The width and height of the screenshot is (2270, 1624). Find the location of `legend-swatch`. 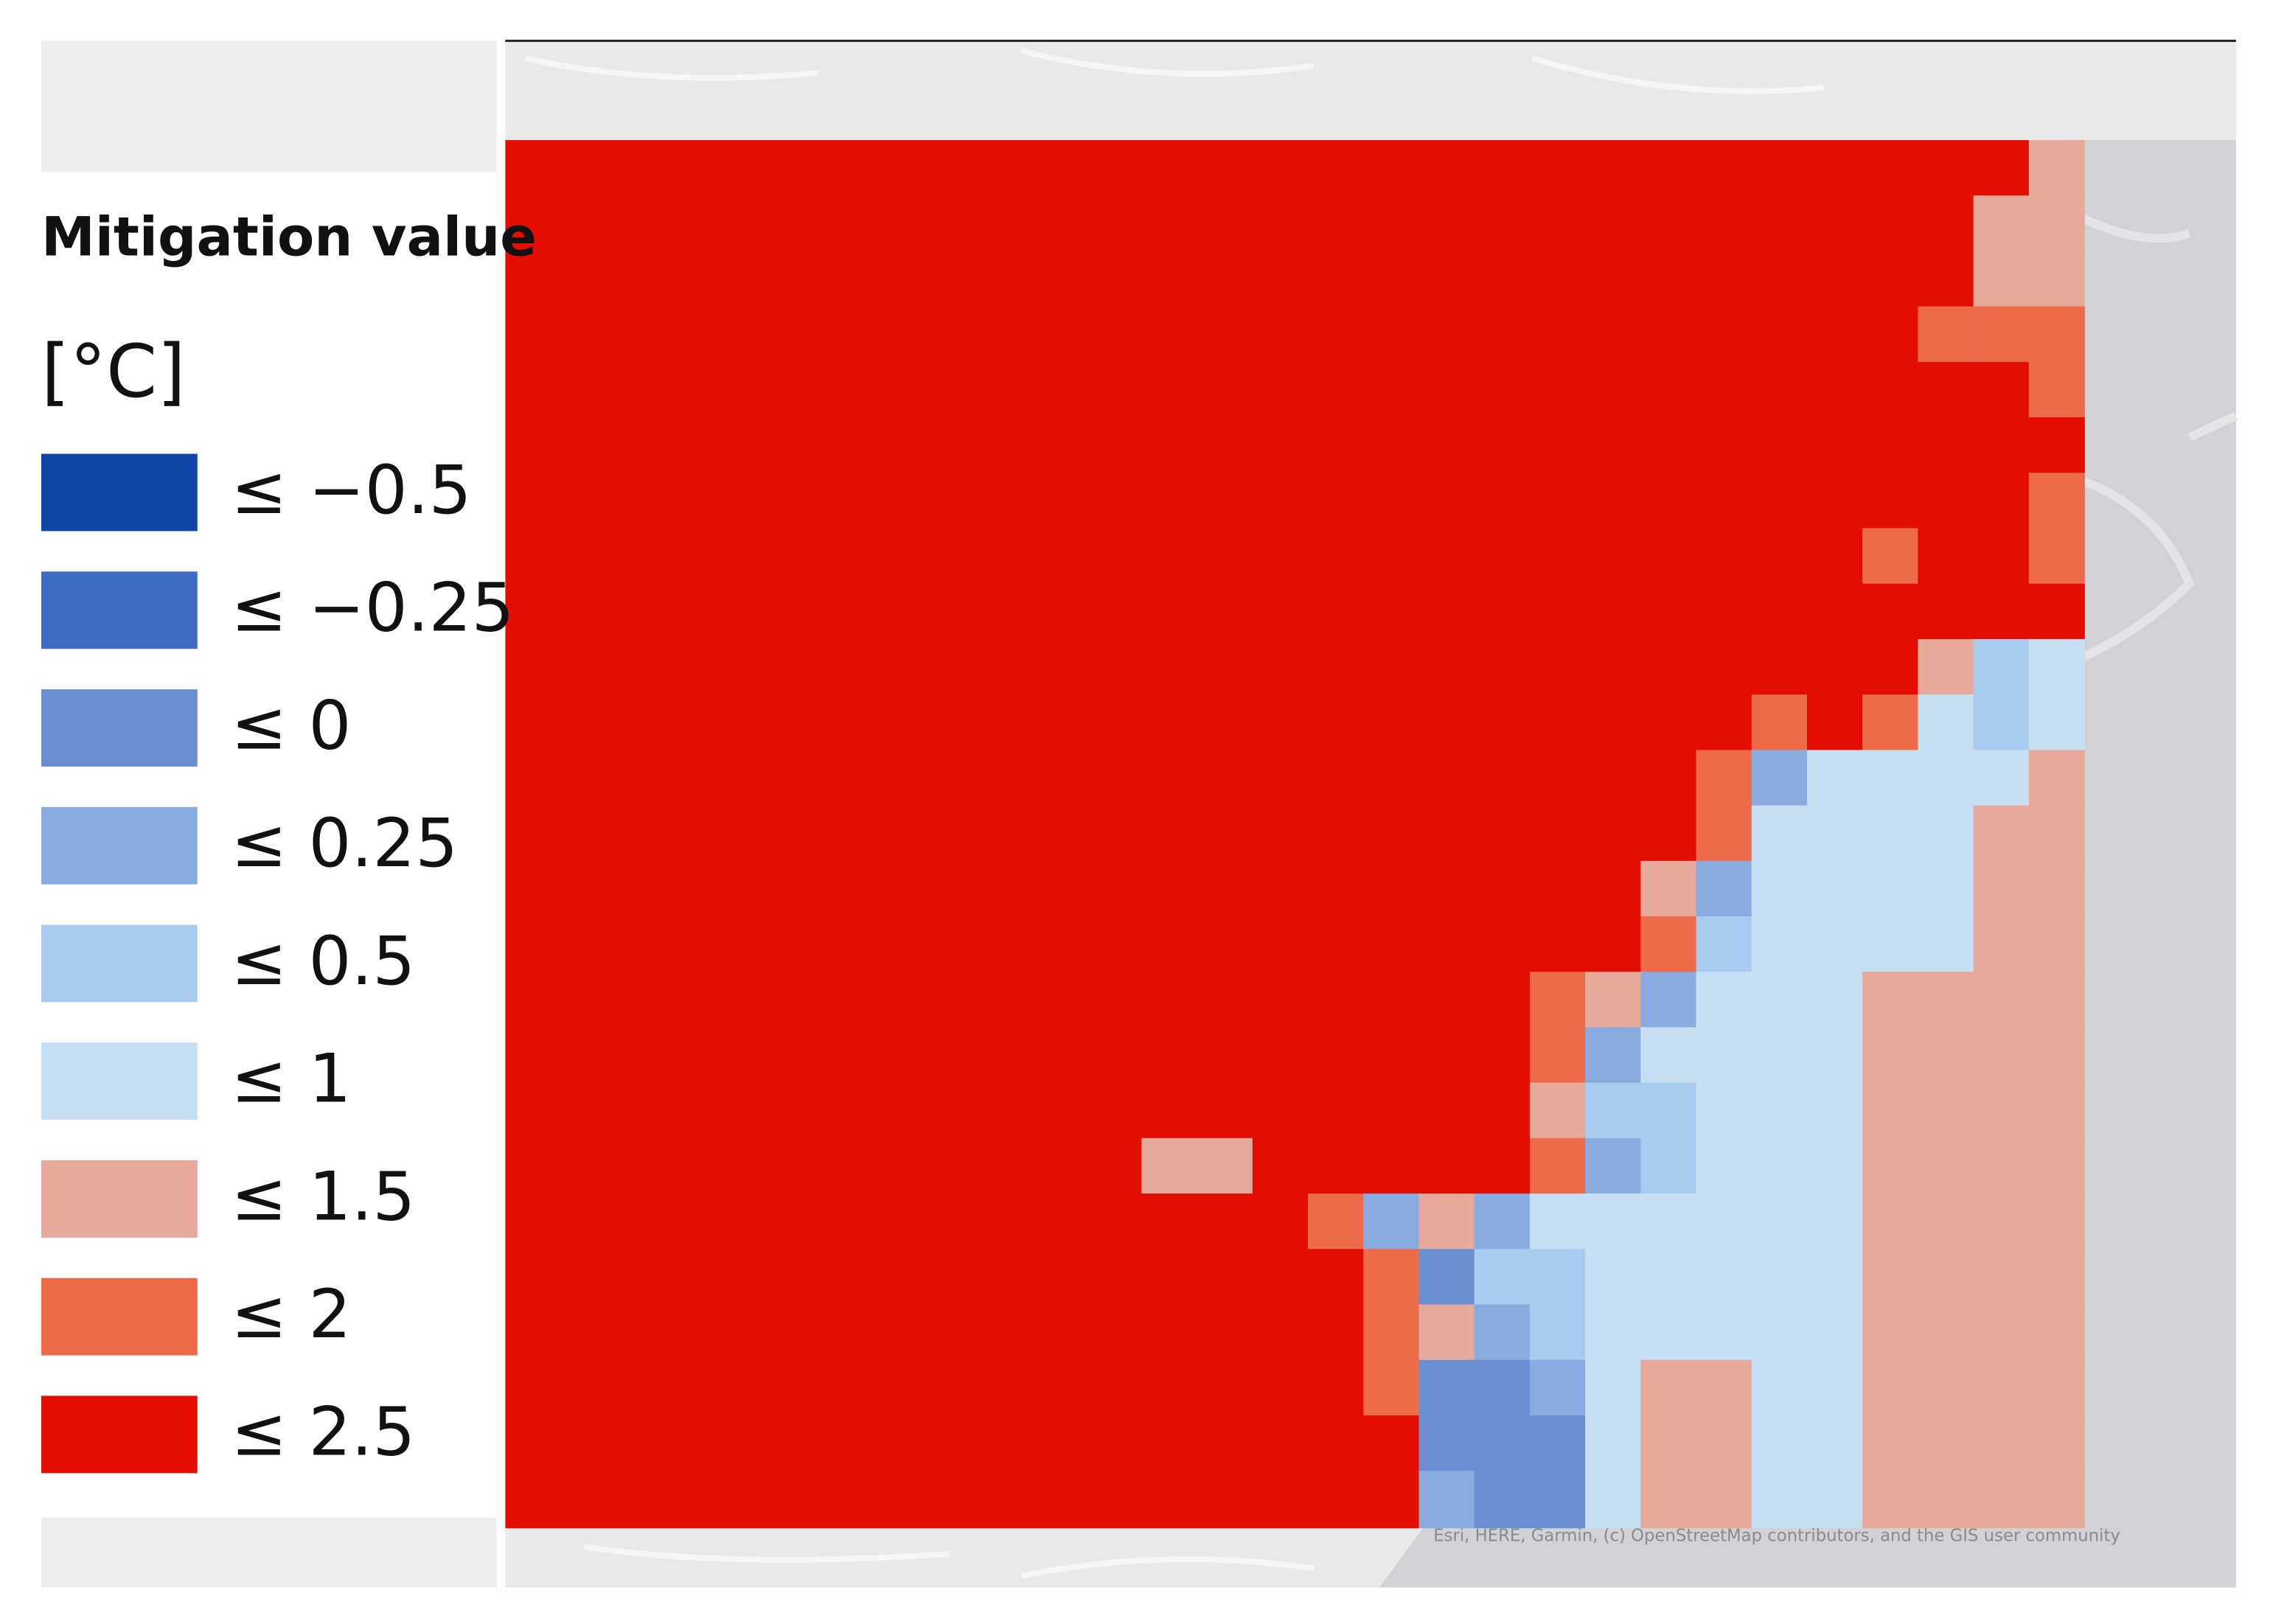

legend-swatch is located at coordinates (119, 1317).